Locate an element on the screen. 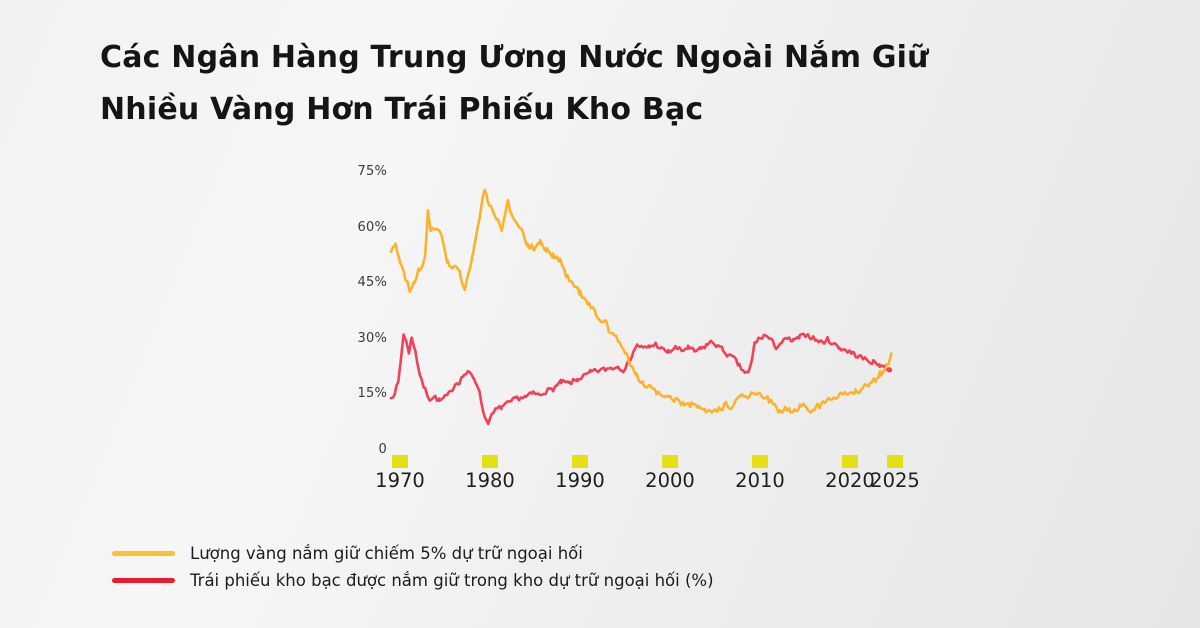 Image resolution: width=1200 pixels, height=628 pixels. x-axis-label-2000: 2000 is located at coordinates (670, 480).